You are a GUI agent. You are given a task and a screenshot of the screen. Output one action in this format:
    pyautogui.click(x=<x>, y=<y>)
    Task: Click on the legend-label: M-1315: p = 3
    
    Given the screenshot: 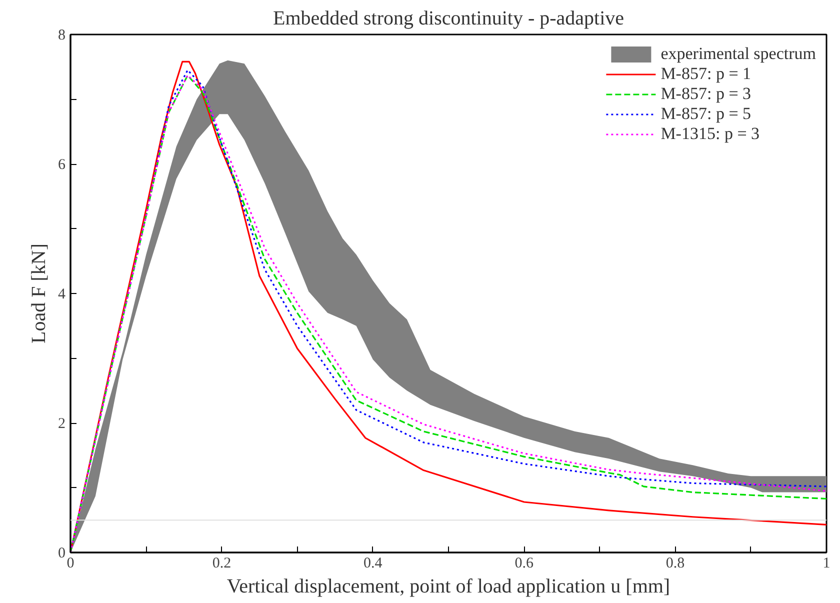 What is the action you would take?
    pyautogui.click(x=710, y=134)
    